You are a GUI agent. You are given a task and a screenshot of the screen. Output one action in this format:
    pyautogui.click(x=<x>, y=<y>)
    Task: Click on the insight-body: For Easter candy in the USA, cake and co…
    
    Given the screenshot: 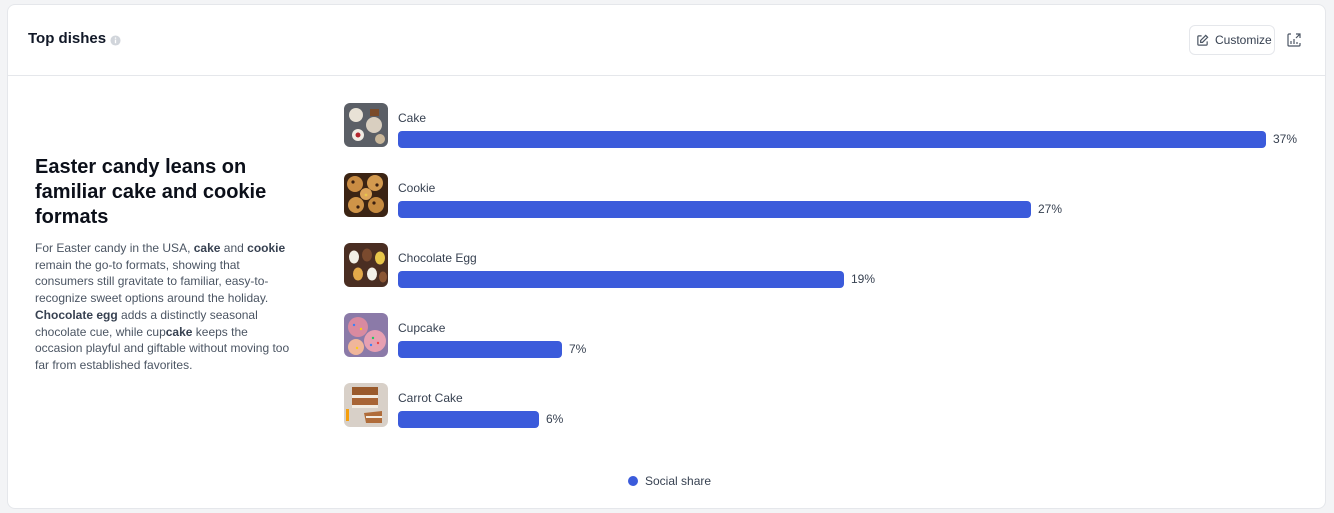 What is the action you would take?
    pyautogui.click(x=165, y=307)
    